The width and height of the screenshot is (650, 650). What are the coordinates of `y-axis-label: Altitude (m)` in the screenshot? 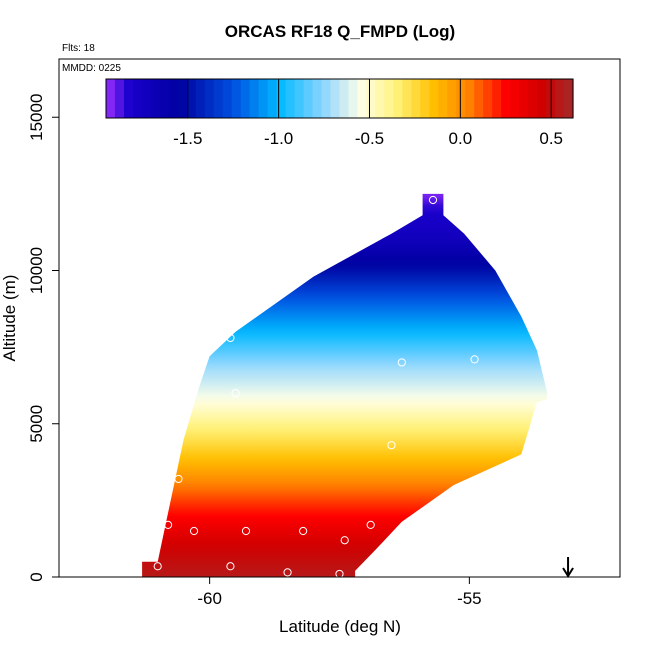 It's located at (9, 318).